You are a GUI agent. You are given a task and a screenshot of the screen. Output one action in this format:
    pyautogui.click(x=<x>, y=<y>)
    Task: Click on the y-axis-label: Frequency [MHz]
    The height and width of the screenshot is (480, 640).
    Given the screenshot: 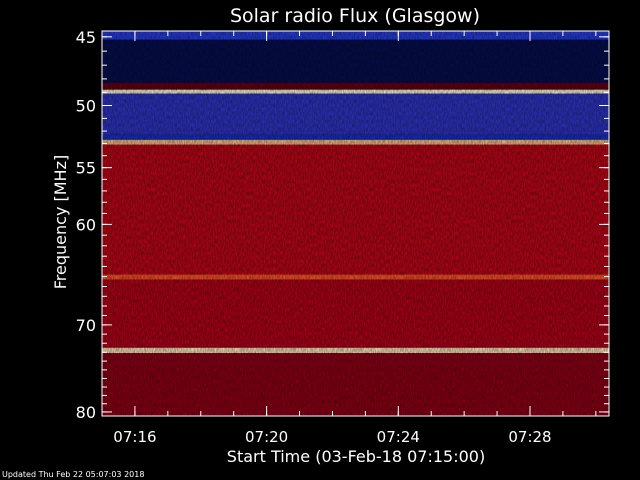 What is the action you would take?
    pyautogui.click(x=60, y=222)
    